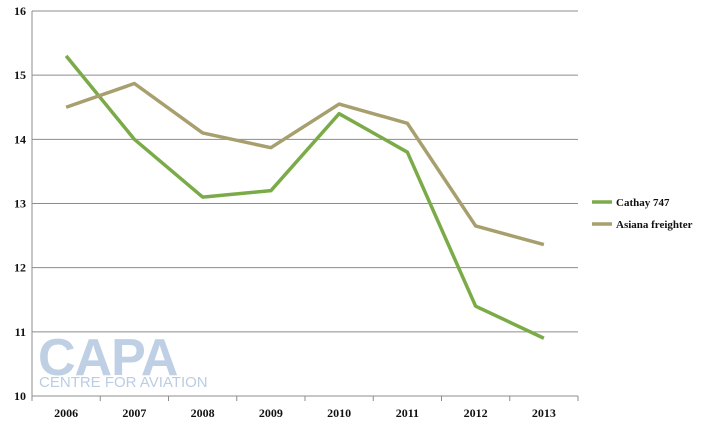 Image resolution: width=705 pixels, height=425 pixels. What do you see at coordinates (643, 203) in the screenshot?
I see `legend-label: Cathay 747` at bounding box center [643, 203].